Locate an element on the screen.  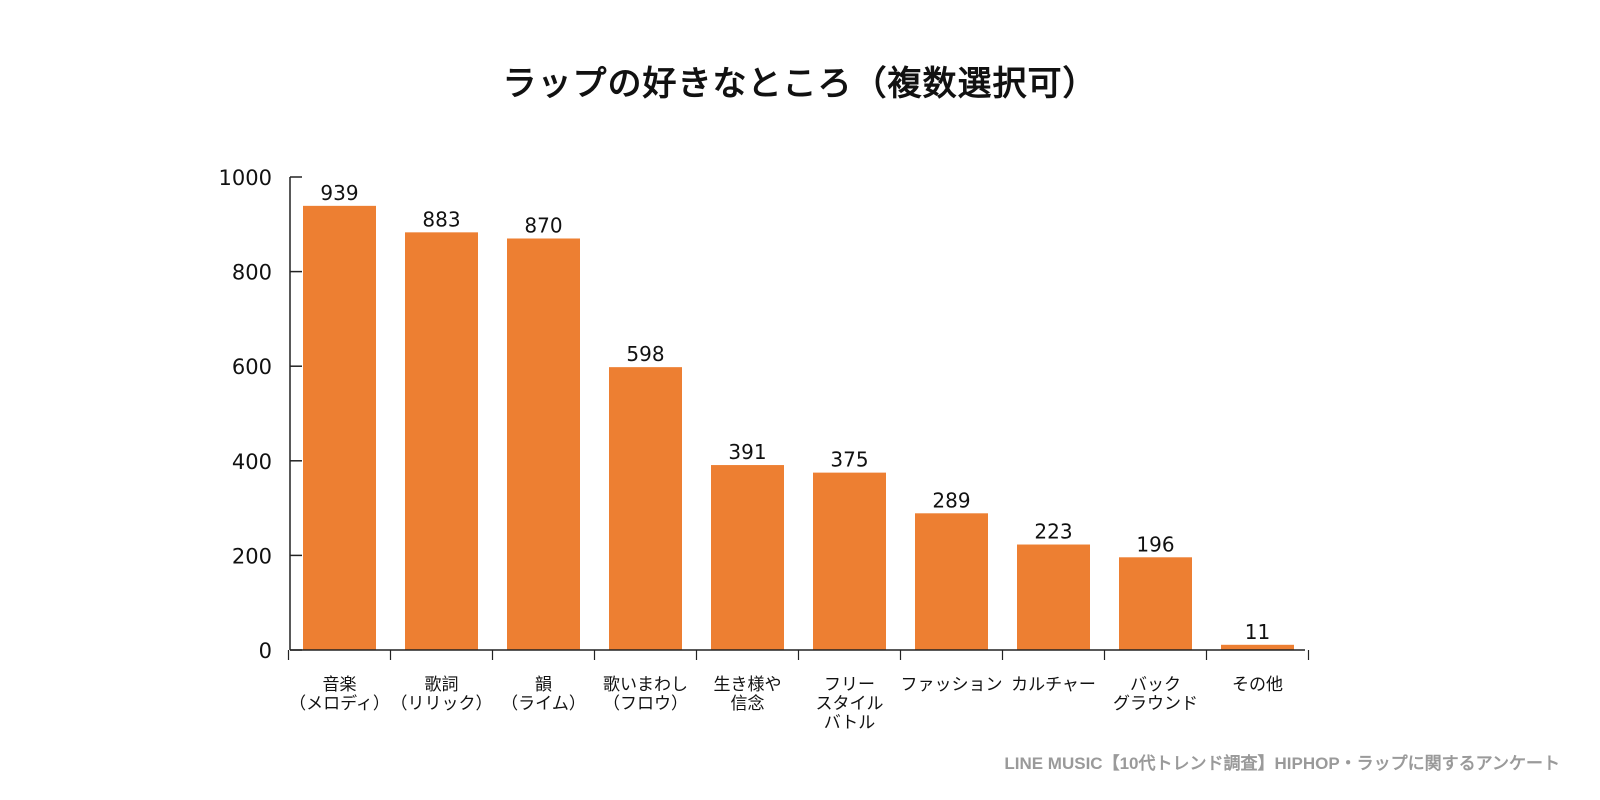
category-label-line: （フロウ） is located at coordinates (645, 704).